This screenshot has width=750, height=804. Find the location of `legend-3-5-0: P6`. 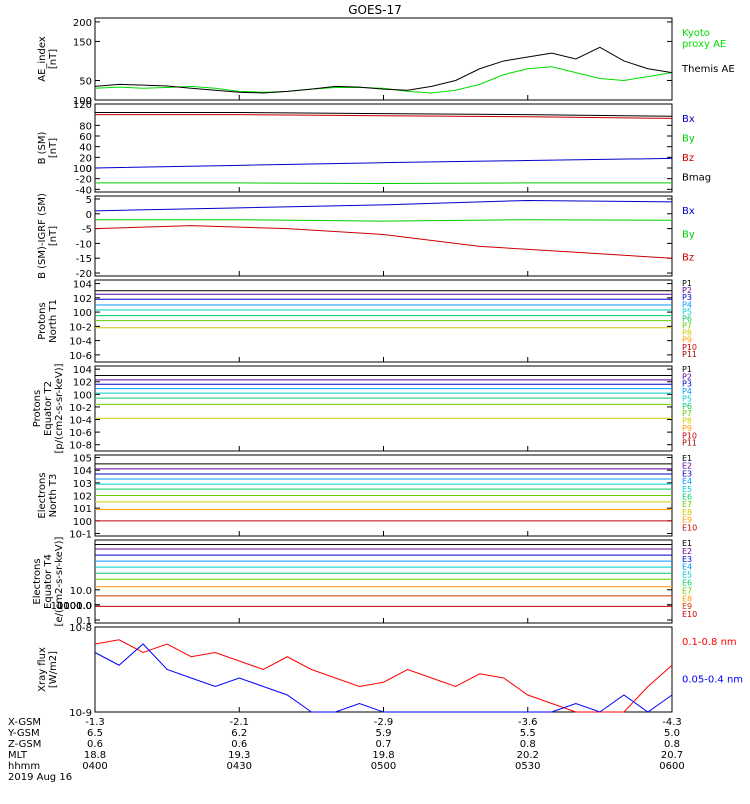

legend-3-5-0: P6 is located at coordinates (687, 318).